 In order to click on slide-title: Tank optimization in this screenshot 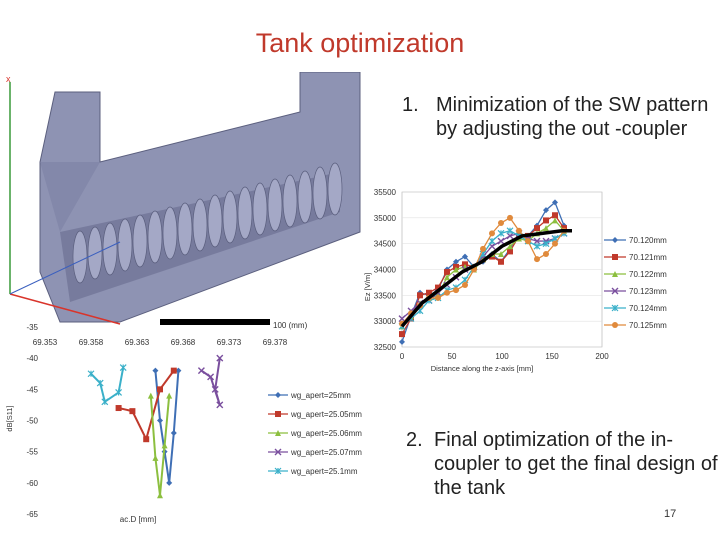, I will do `click(360, 43)`.